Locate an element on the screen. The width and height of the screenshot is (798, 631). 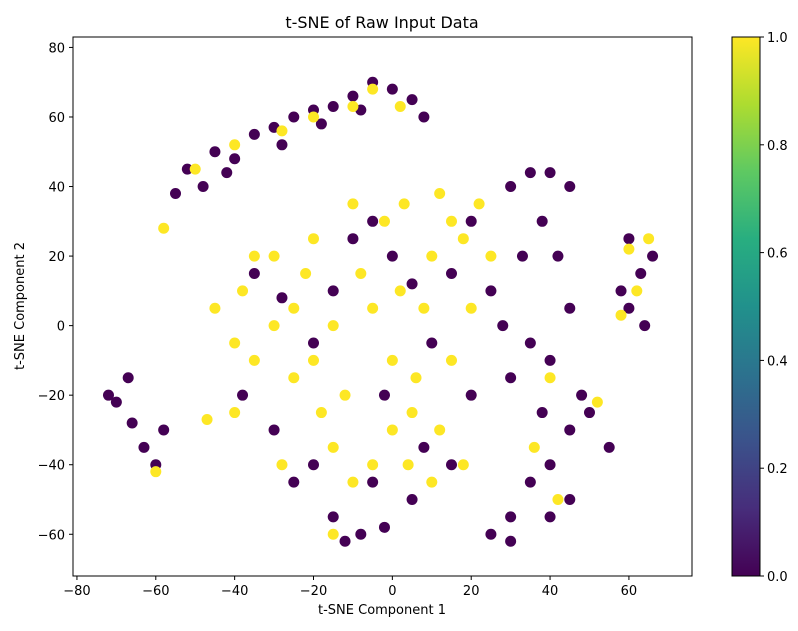
x-tick-label: 40 is located at coordinates (550, 591).